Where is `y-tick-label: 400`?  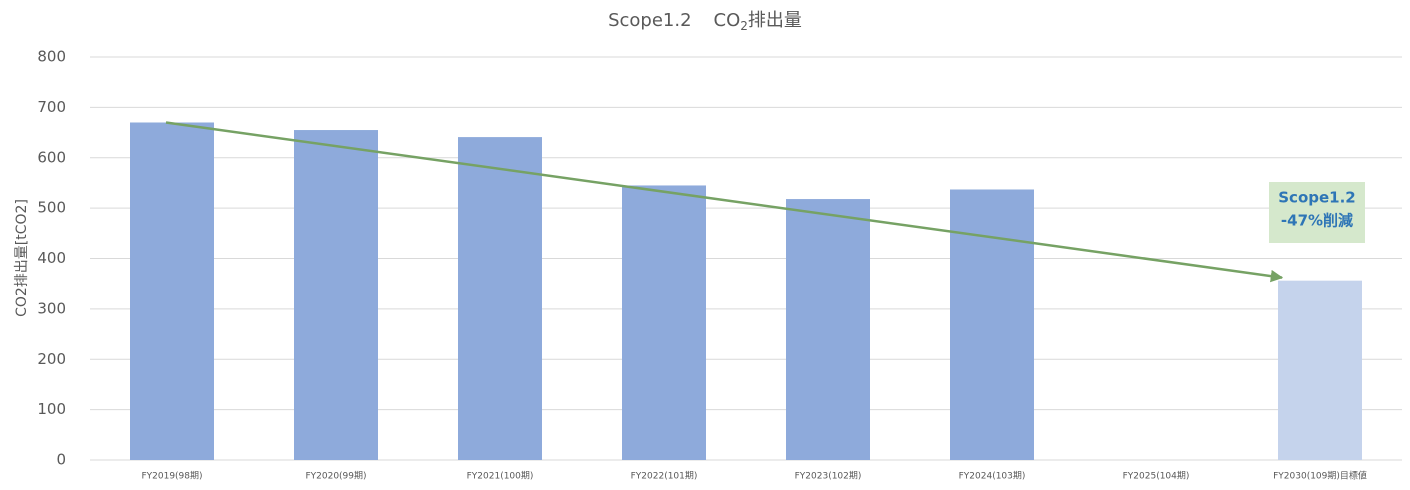
y-tick-label: 400 is located at coordinates (51, 258).